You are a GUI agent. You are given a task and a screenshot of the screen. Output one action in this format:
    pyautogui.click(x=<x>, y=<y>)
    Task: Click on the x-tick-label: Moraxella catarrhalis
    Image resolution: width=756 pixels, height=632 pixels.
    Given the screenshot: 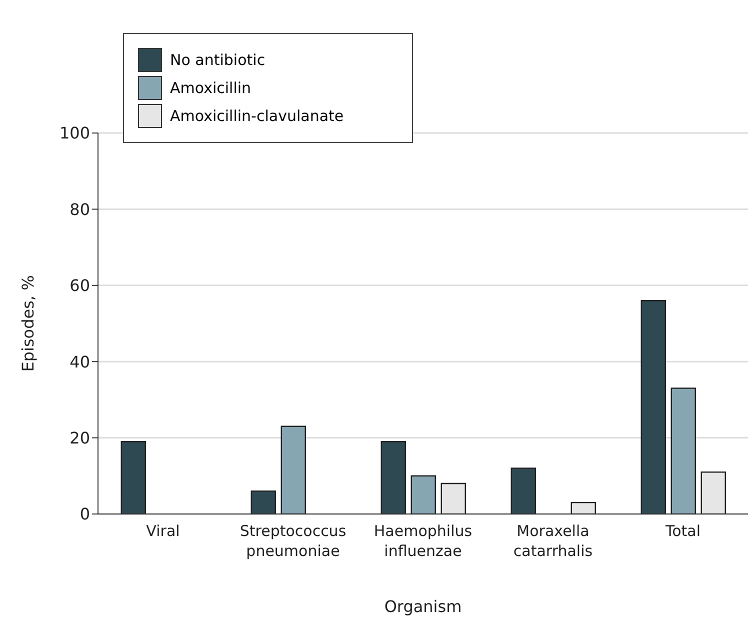 What is the action you would take?
    pyautogui.click(x=553, y=541)
    